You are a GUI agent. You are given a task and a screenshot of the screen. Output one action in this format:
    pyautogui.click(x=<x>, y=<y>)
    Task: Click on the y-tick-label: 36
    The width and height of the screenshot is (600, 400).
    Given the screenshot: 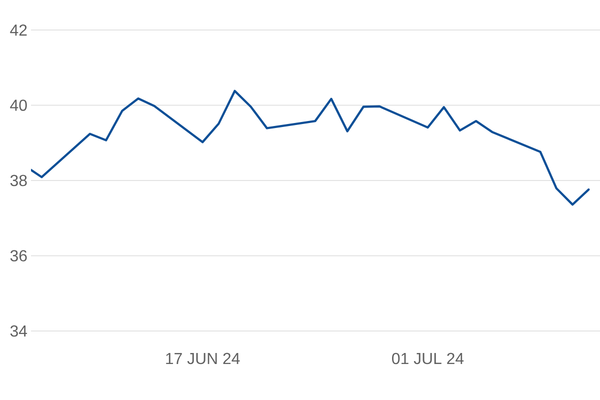 What is the action you would take?
    pyautogui.click(x=18, y=256)
    